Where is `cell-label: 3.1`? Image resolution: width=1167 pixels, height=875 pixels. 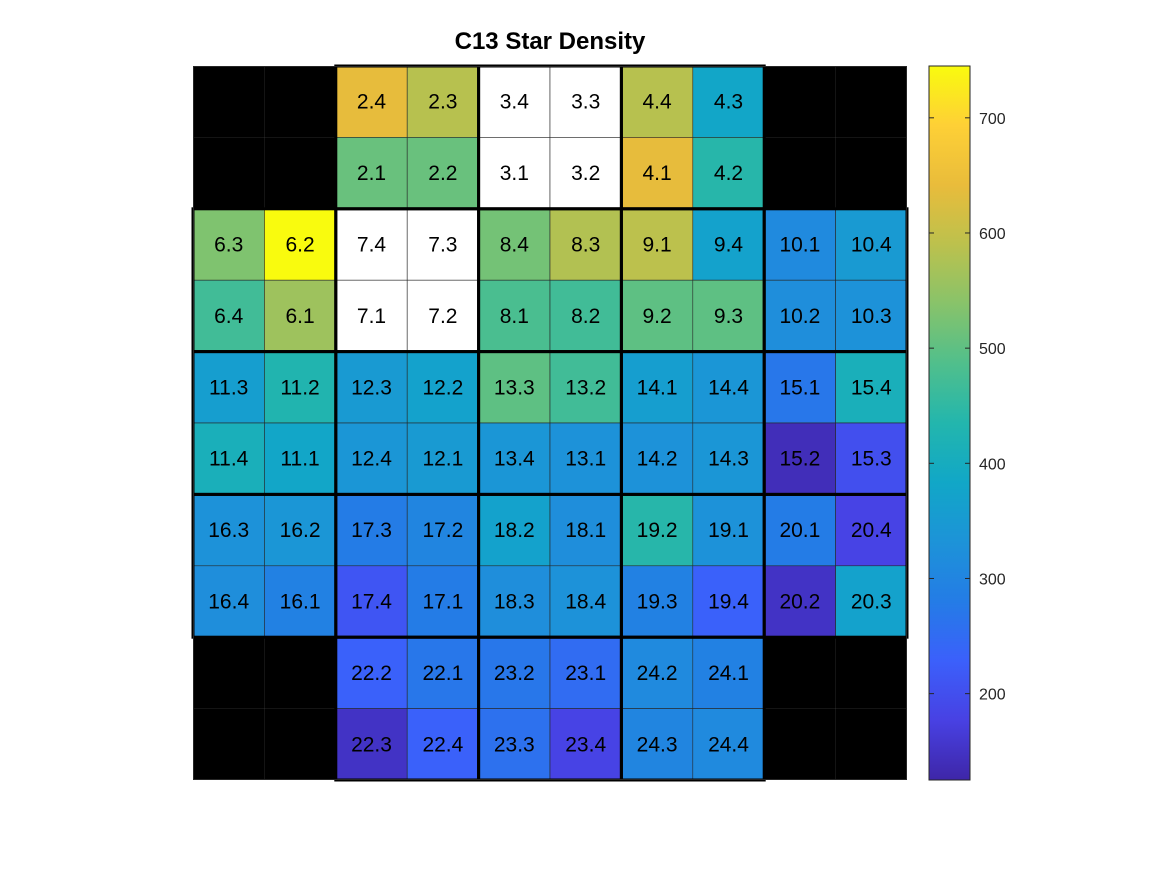
cell-label: 3.1 is located at coordinates (514, 173).